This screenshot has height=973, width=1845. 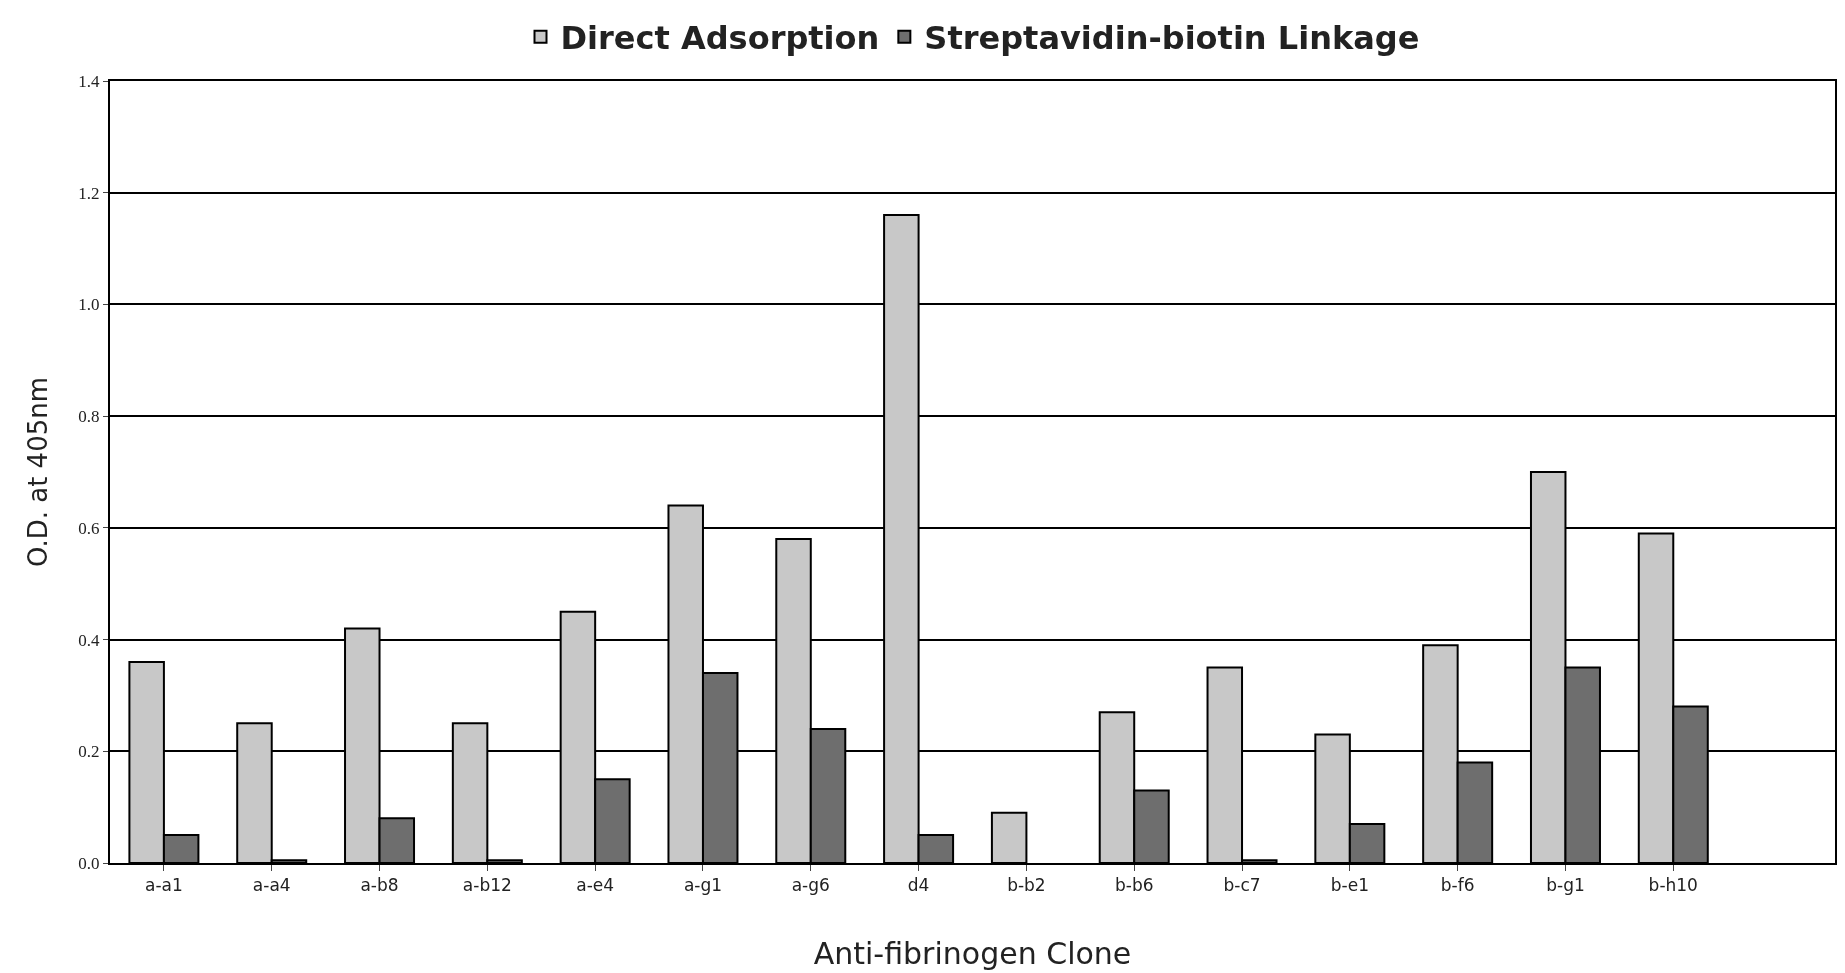 What do you see at coordinates (89, 417) in the screenshot?
I see `y-tick-label: 0.8` at bounding box center [89, 417].